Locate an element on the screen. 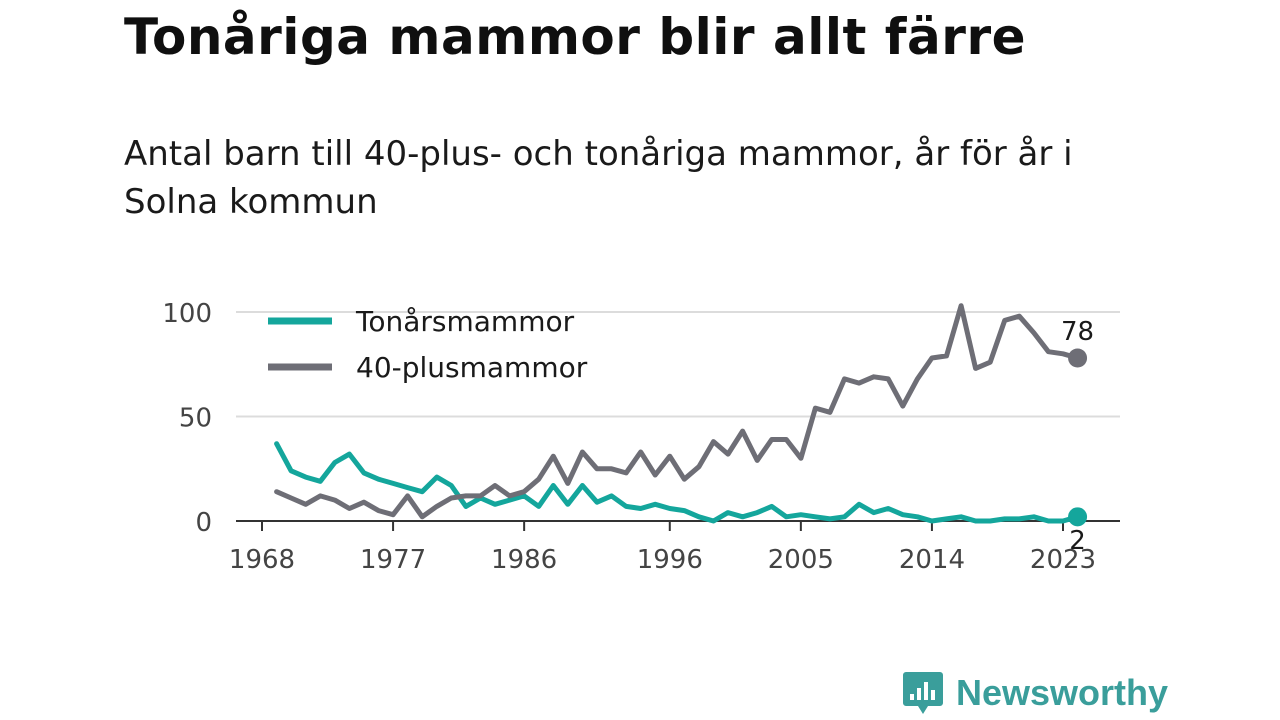 The height and width of the screenshot is (720, 1280). x-tick-label: 1996 is located at coordinates (670, 560).